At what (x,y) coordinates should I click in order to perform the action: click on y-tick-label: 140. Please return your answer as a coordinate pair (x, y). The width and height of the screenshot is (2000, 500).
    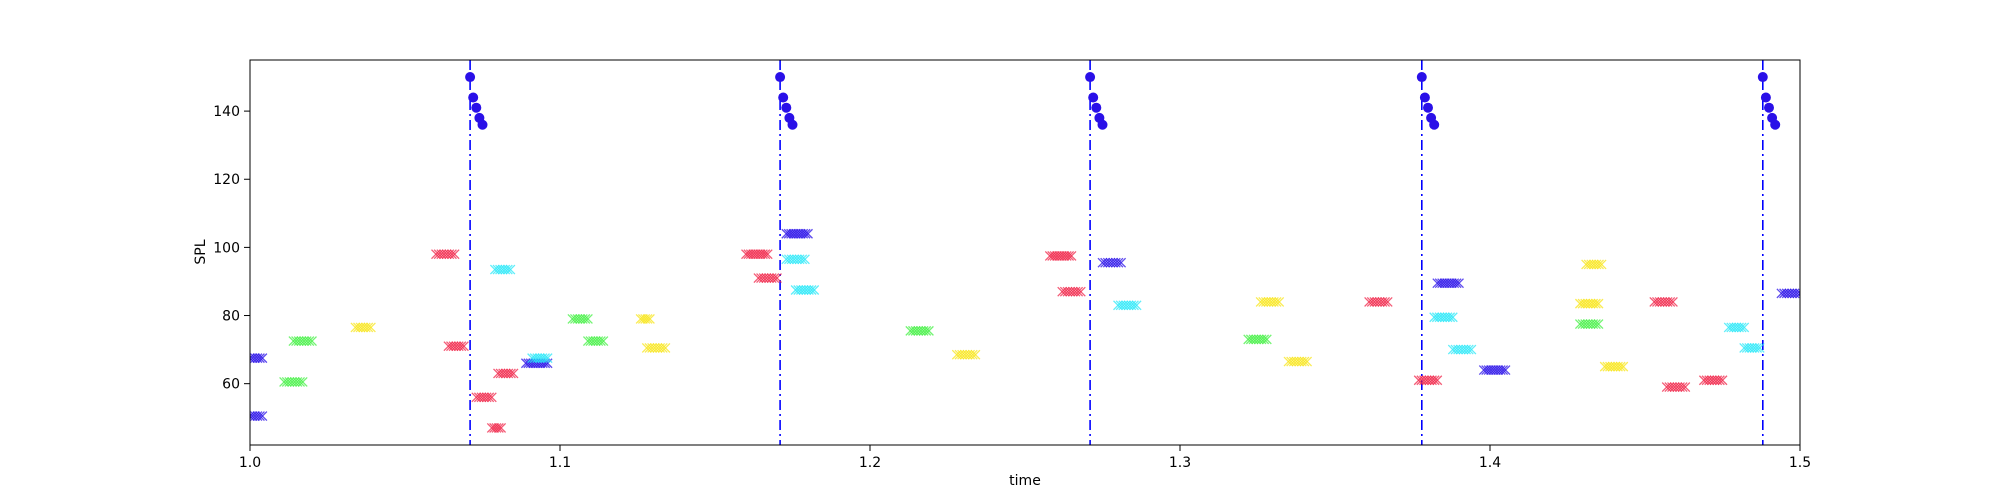
    Looking at the image, I should click on (226, 112).